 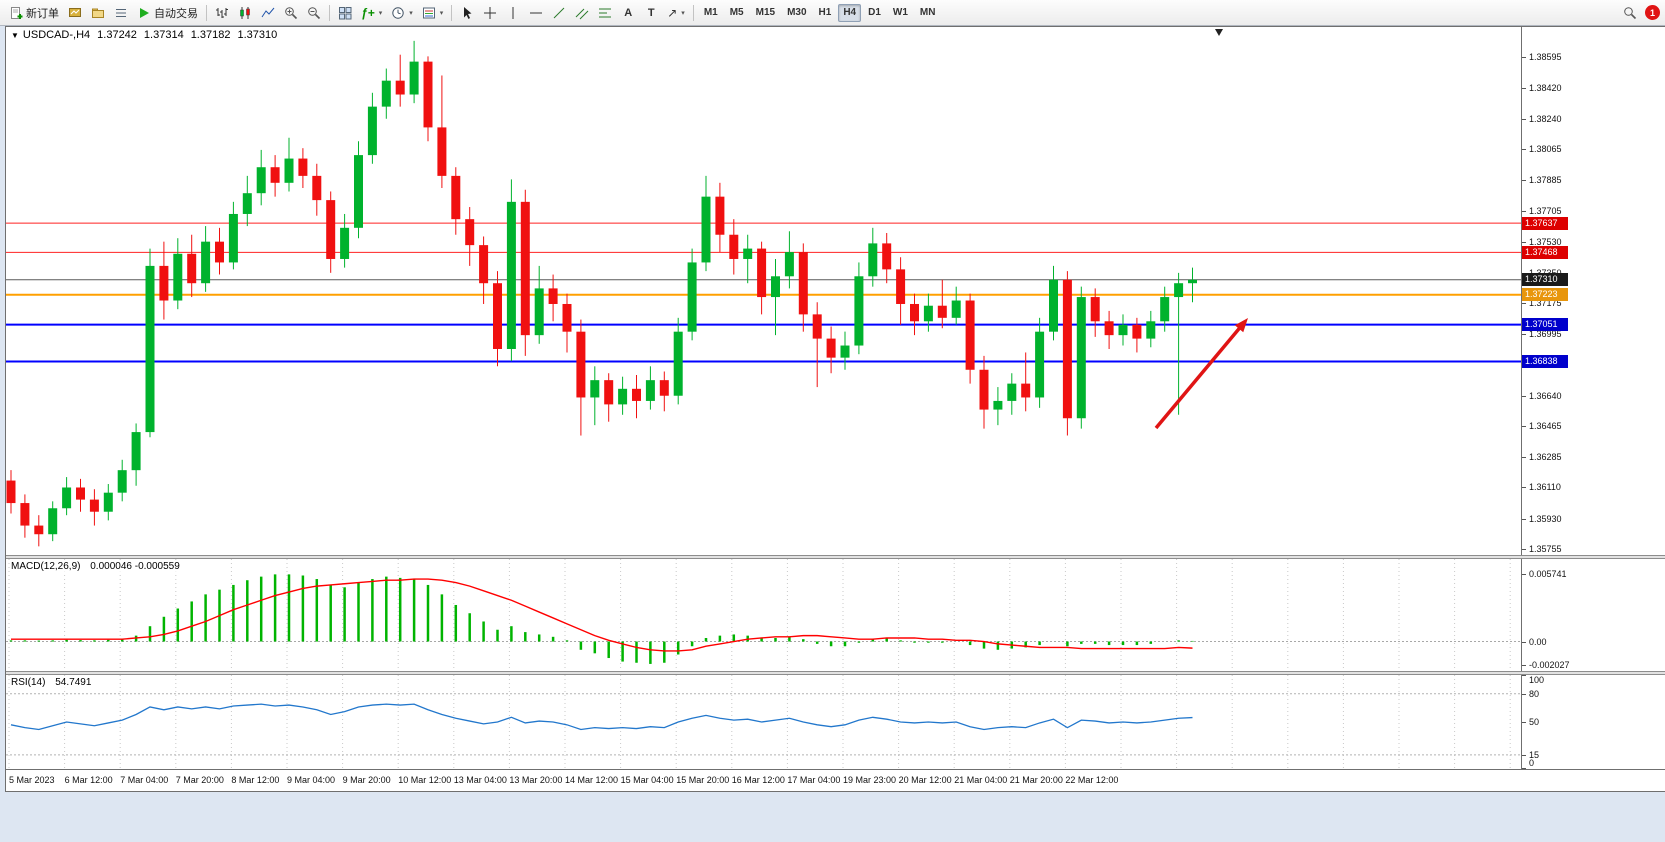 I want to click on macd-scale: 0.005741 0.00 -0.002027, so click(x=1593, y=615).